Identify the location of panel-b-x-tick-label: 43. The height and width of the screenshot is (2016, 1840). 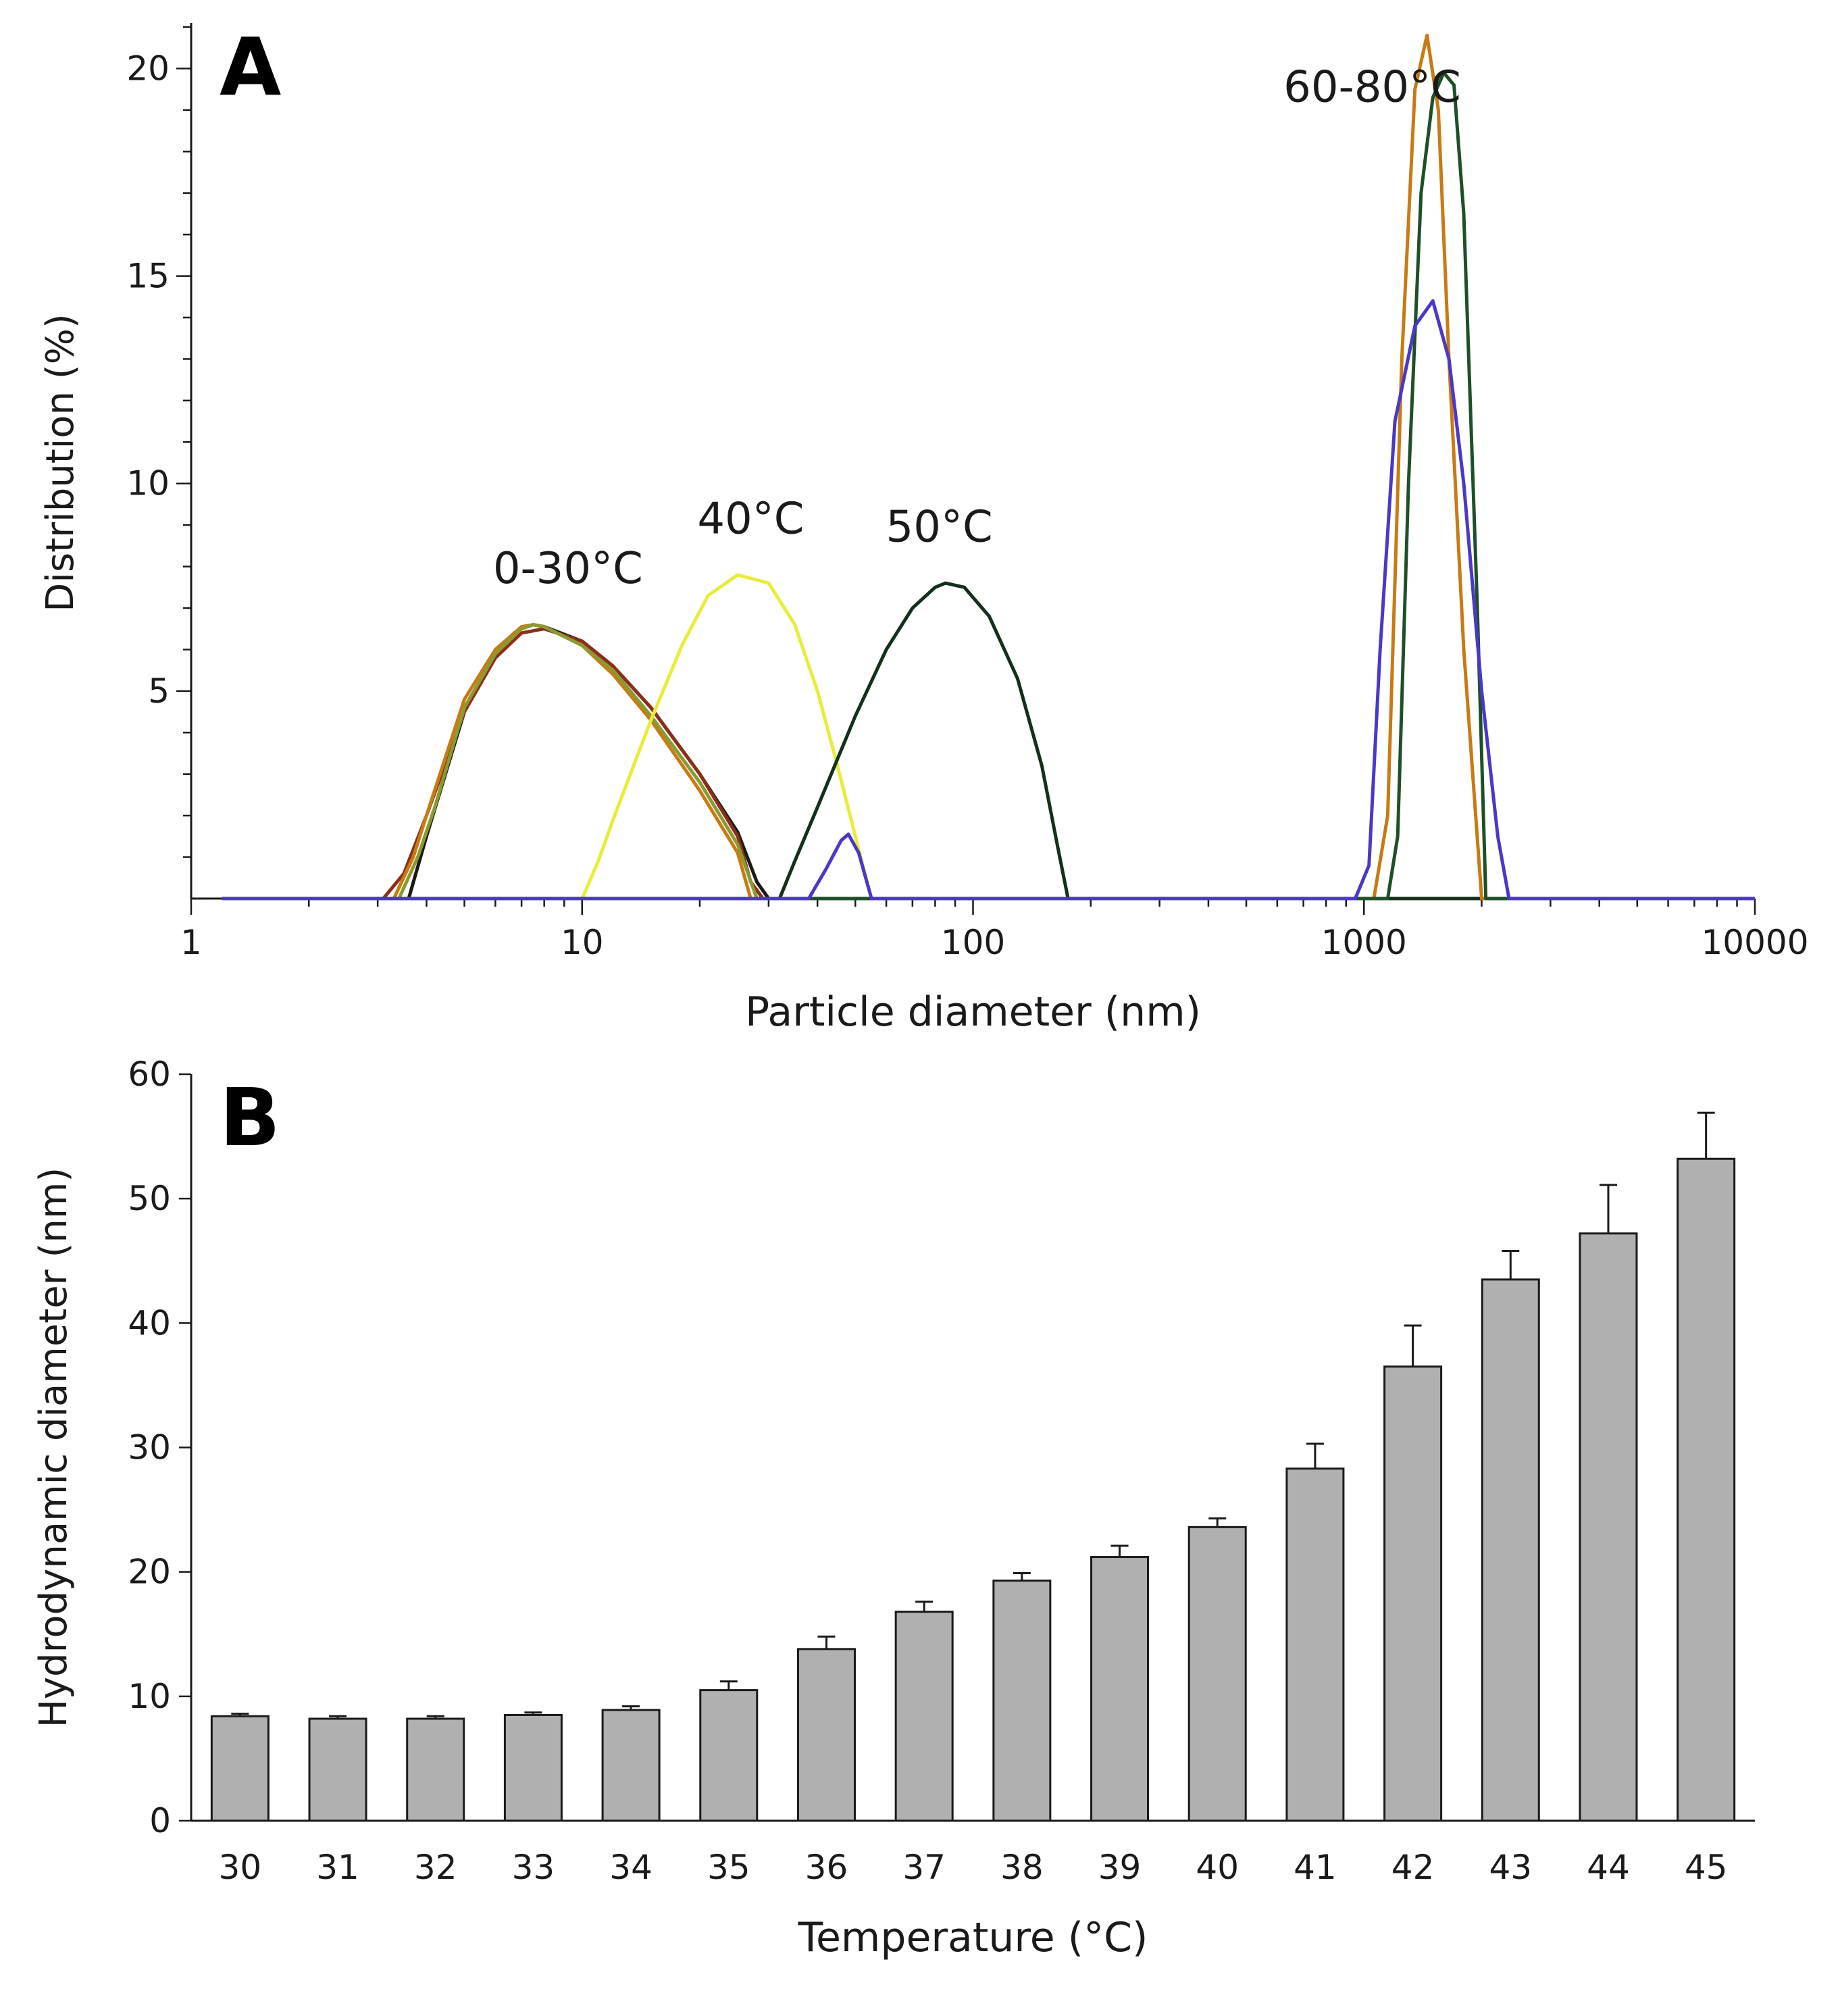
(1510, 1868).